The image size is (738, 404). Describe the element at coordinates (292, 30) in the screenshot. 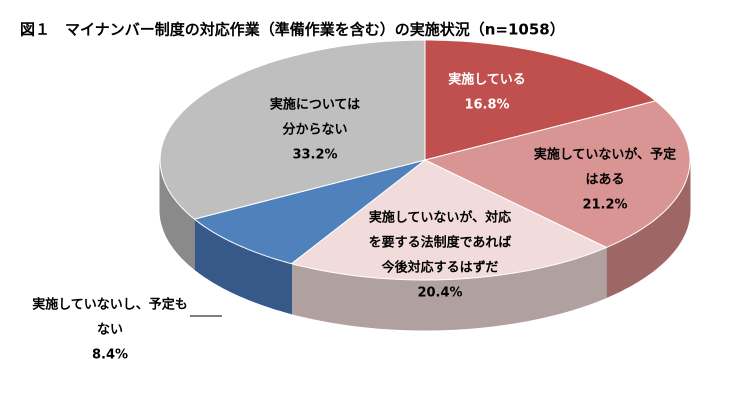

I see `chart-title: 図１ マイナンバー制度の対応作業（準備作業を含む）の実施状況（n=1058）` at that location.